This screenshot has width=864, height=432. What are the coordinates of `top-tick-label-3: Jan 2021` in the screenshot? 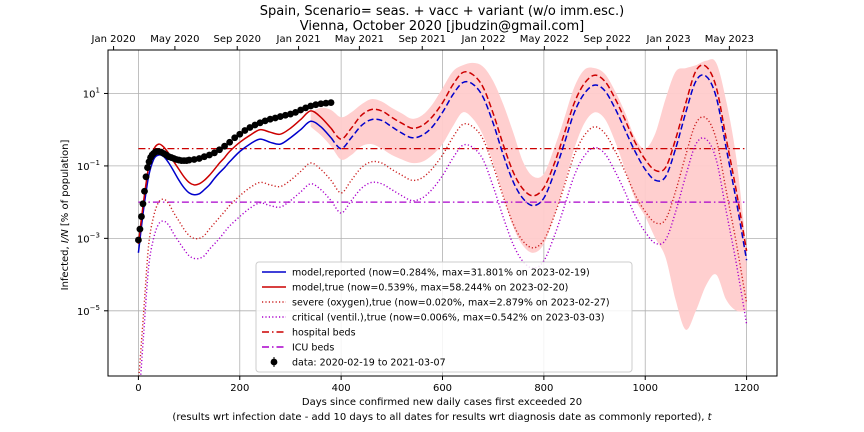 It's located at (298, 39).